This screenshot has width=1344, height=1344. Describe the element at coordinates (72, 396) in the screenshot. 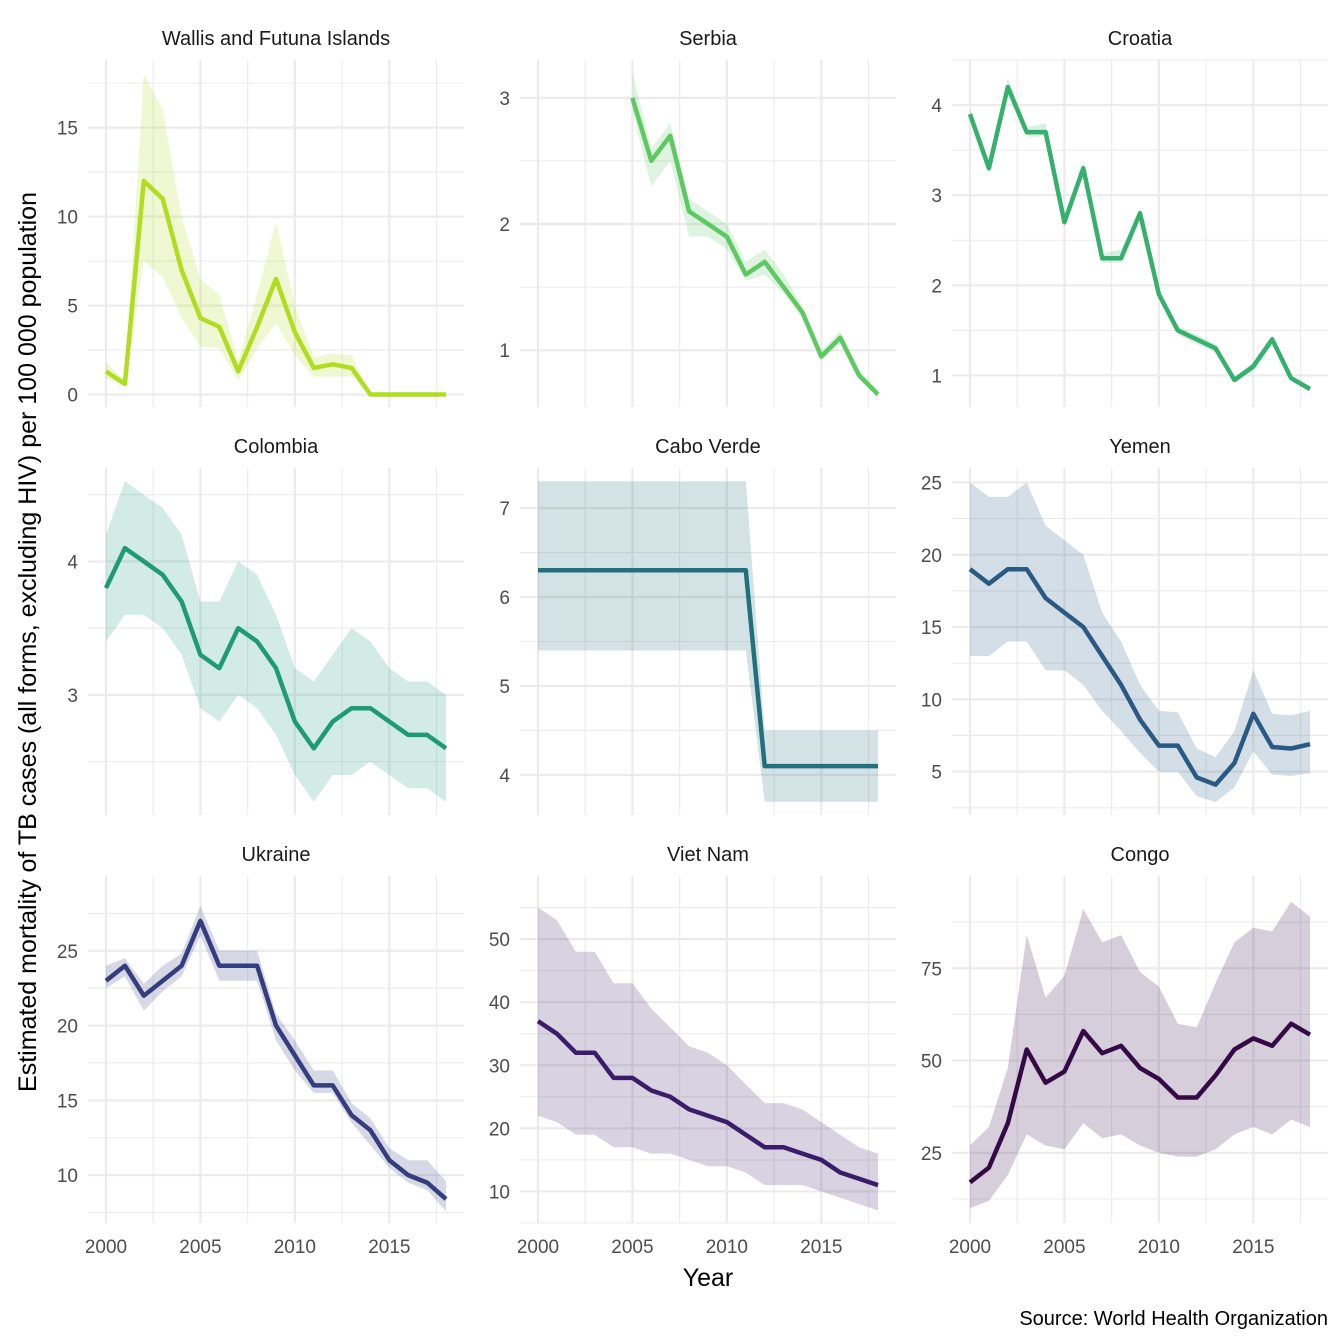

I see `y-tick-label: 0` at that location.